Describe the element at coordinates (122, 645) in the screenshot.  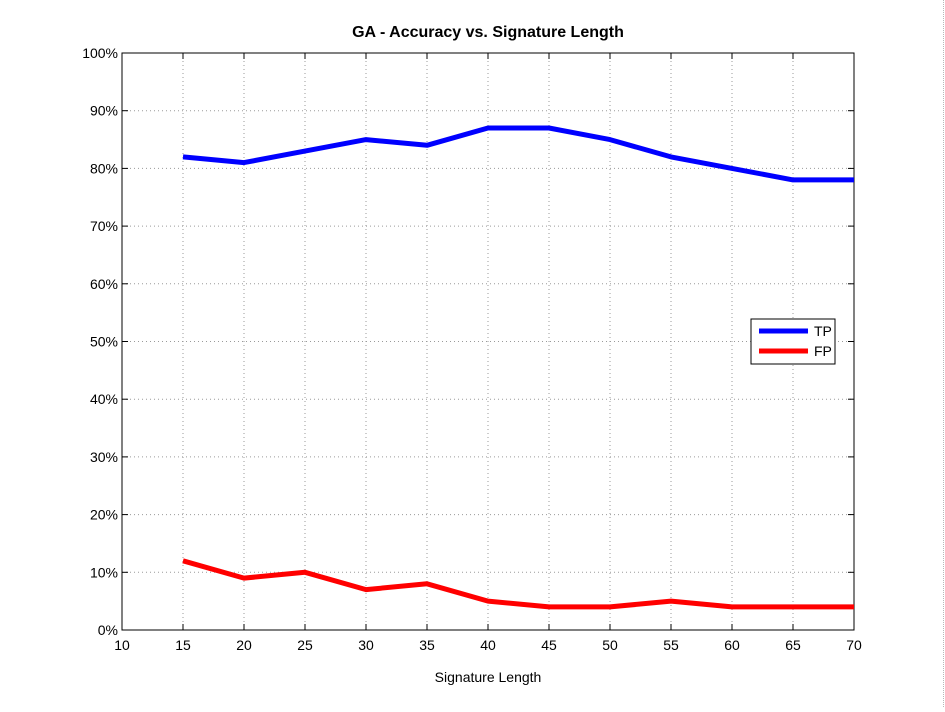
I see `x-tick-label: 10` at that location.